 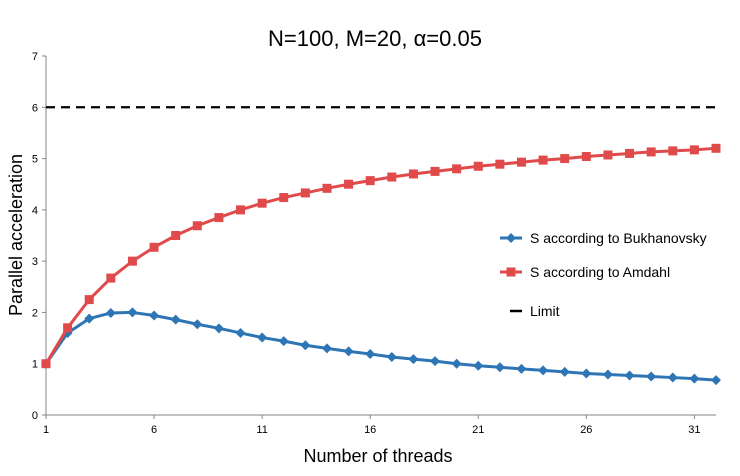 What do you see at coordinates (46, 430) in the screenshot?
I see `x-tick-label: 1` at bounding box center [46, 430].